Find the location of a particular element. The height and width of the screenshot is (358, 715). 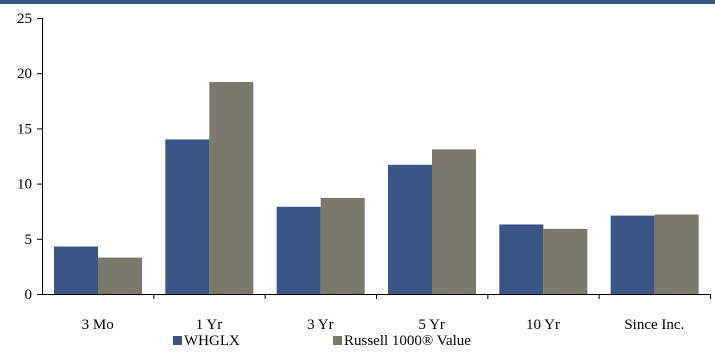

x-tick-label: 10 Yr is located at coordinates (543, 325).